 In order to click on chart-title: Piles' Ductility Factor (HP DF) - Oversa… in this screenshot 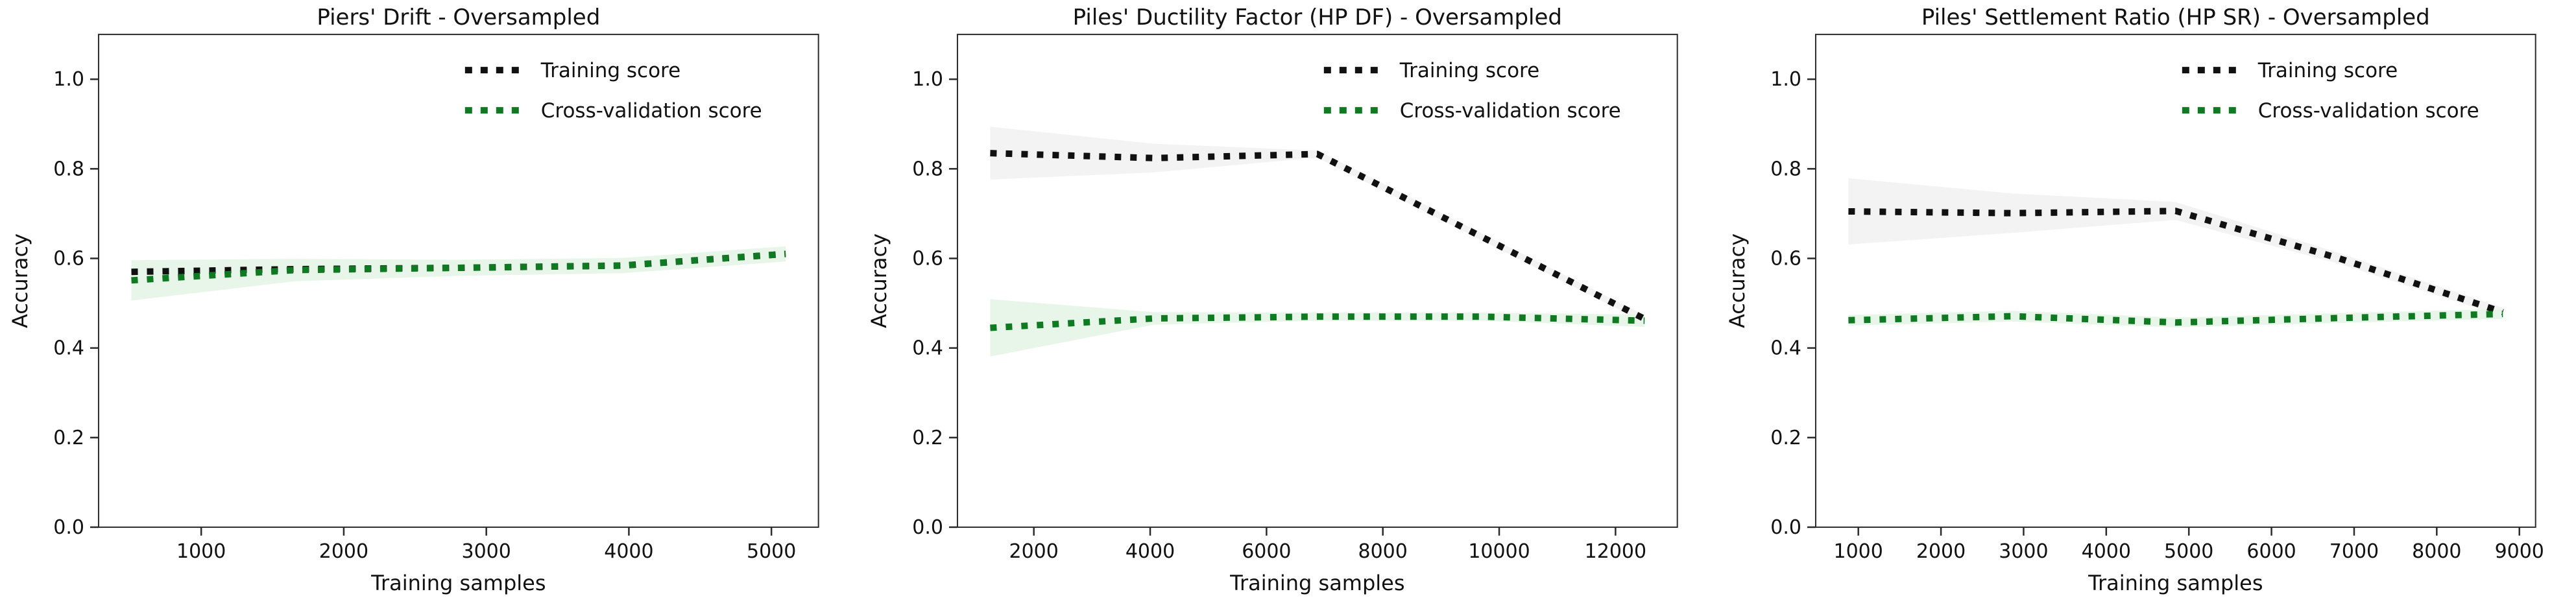, I will do `click(1316, 17)`.